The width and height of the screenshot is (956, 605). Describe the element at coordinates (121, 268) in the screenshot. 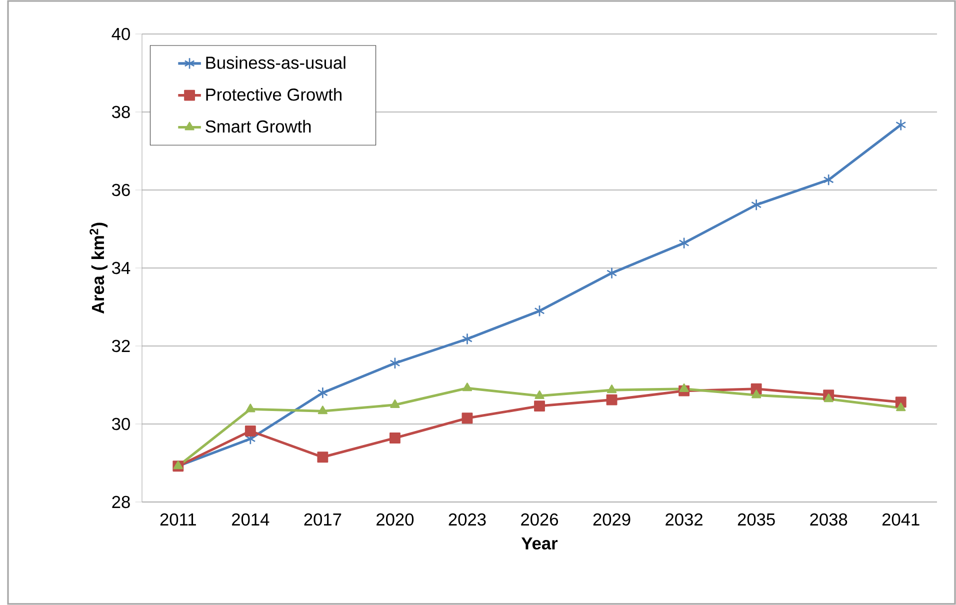

I see `y-tick-label: 34` at that location.